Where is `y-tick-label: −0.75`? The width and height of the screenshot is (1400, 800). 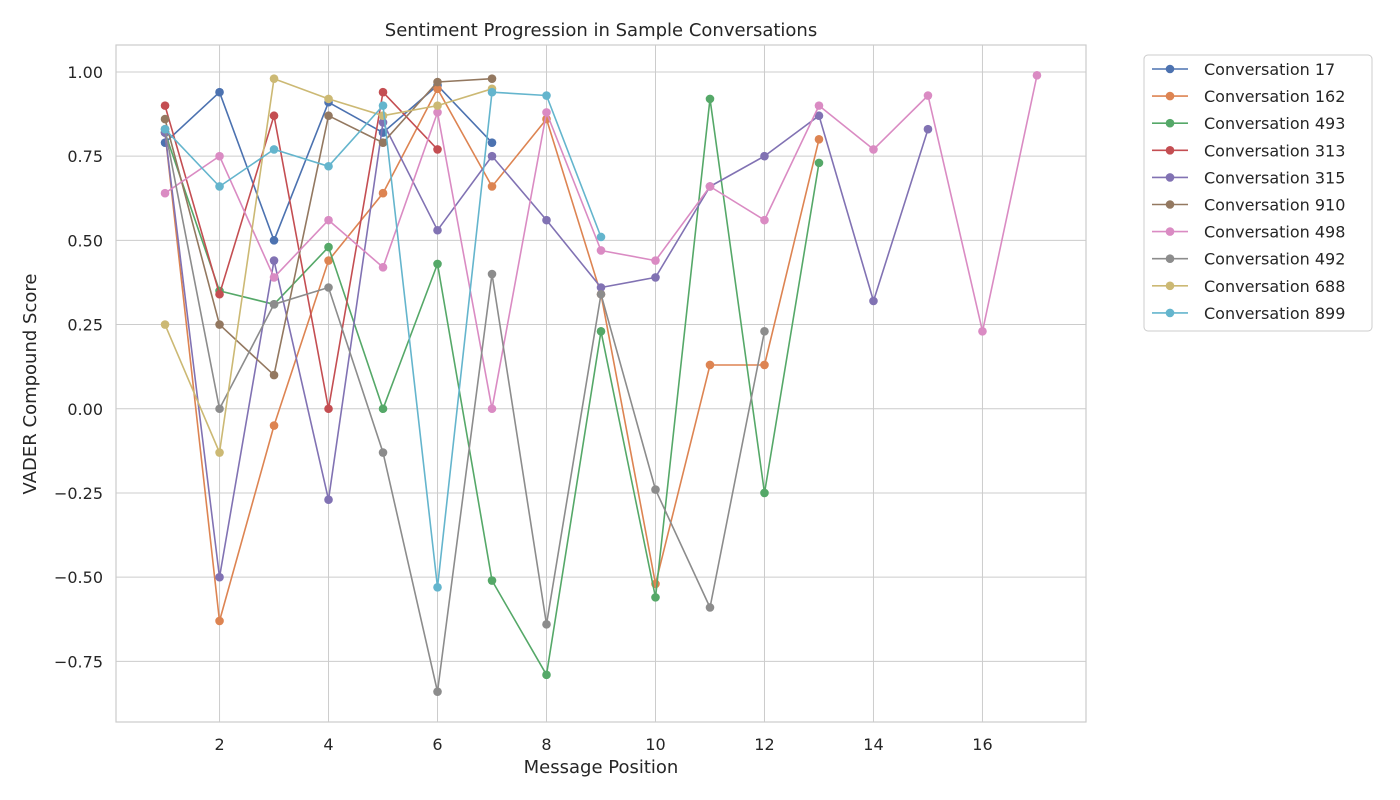
y-tick-label: −0.75 is located at coordinates (78, 661).